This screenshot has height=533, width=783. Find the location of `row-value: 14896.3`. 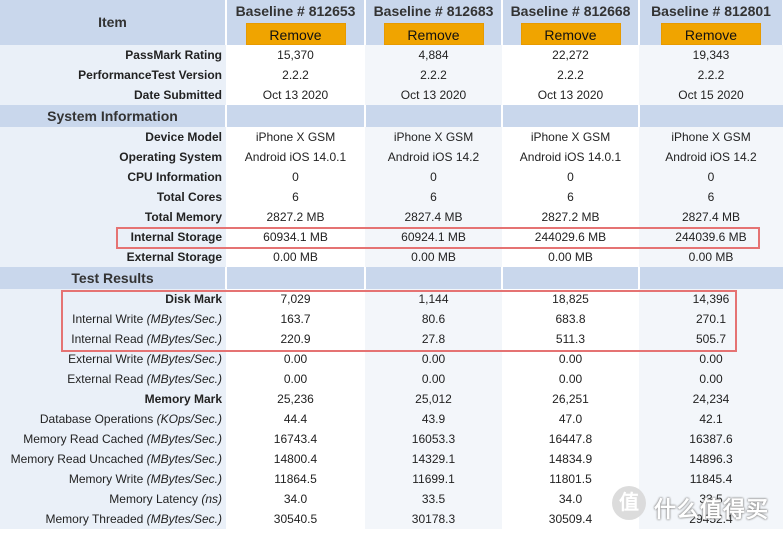

row-value: 14896.3 is located at coordinates (711, 459).